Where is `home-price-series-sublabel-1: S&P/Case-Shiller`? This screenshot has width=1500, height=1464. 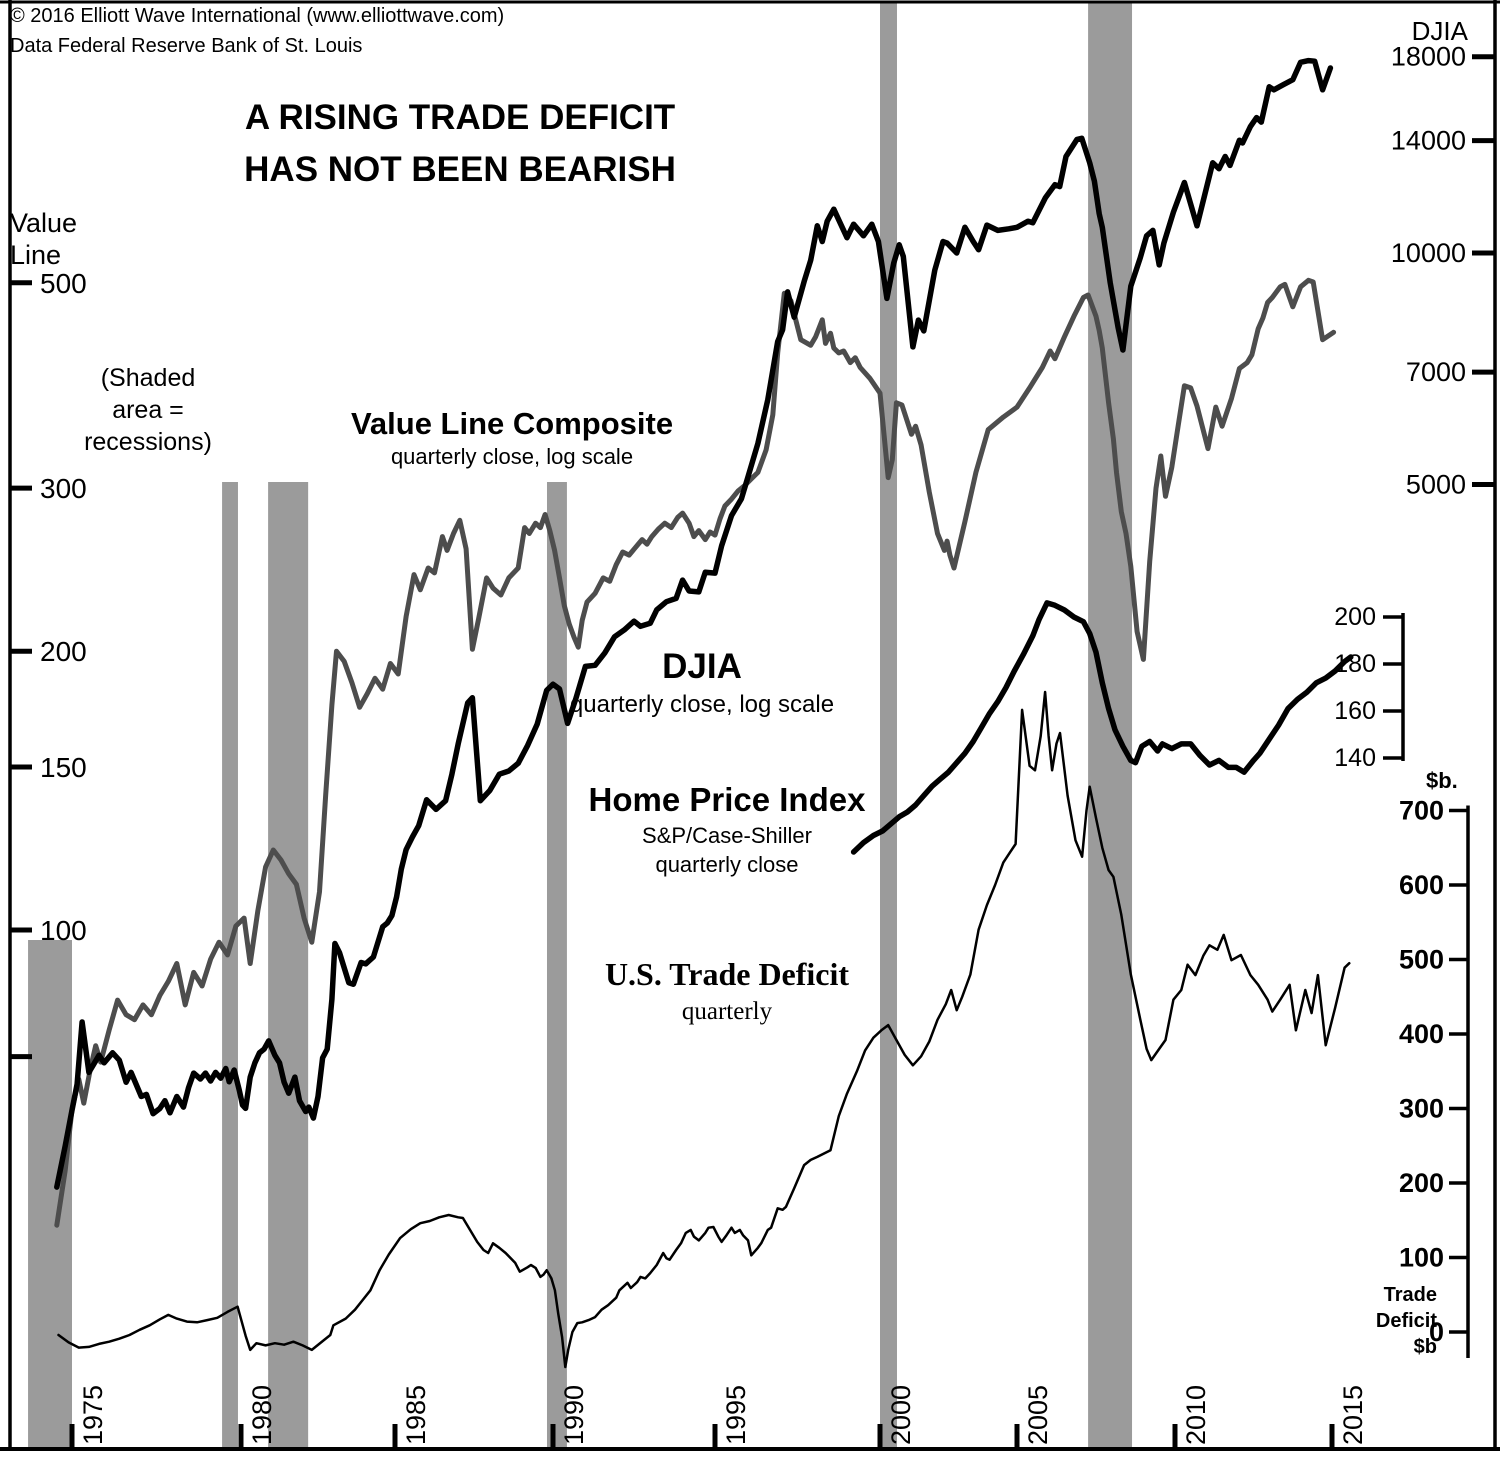 home-price-series-sublabel-1: S&P/Case-Shiller is located at coordinates (727, 835).